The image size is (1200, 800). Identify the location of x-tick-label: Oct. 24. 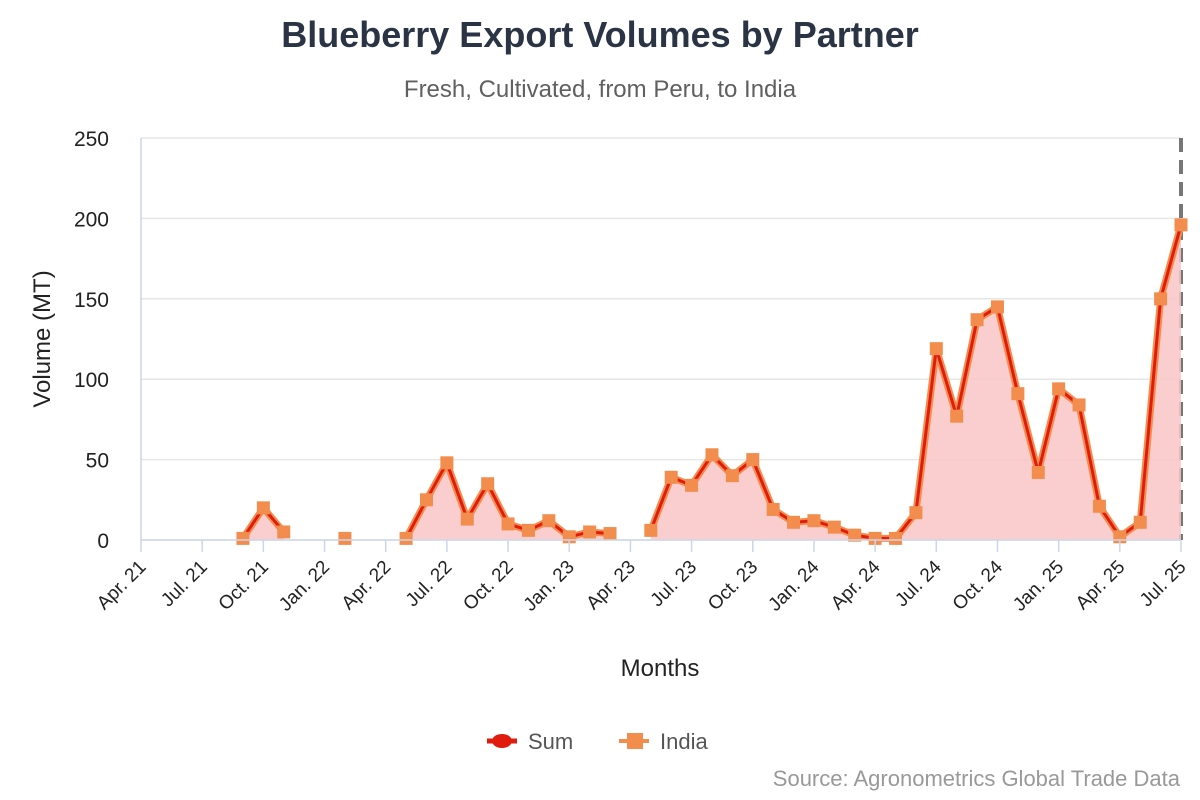
(978, 585).